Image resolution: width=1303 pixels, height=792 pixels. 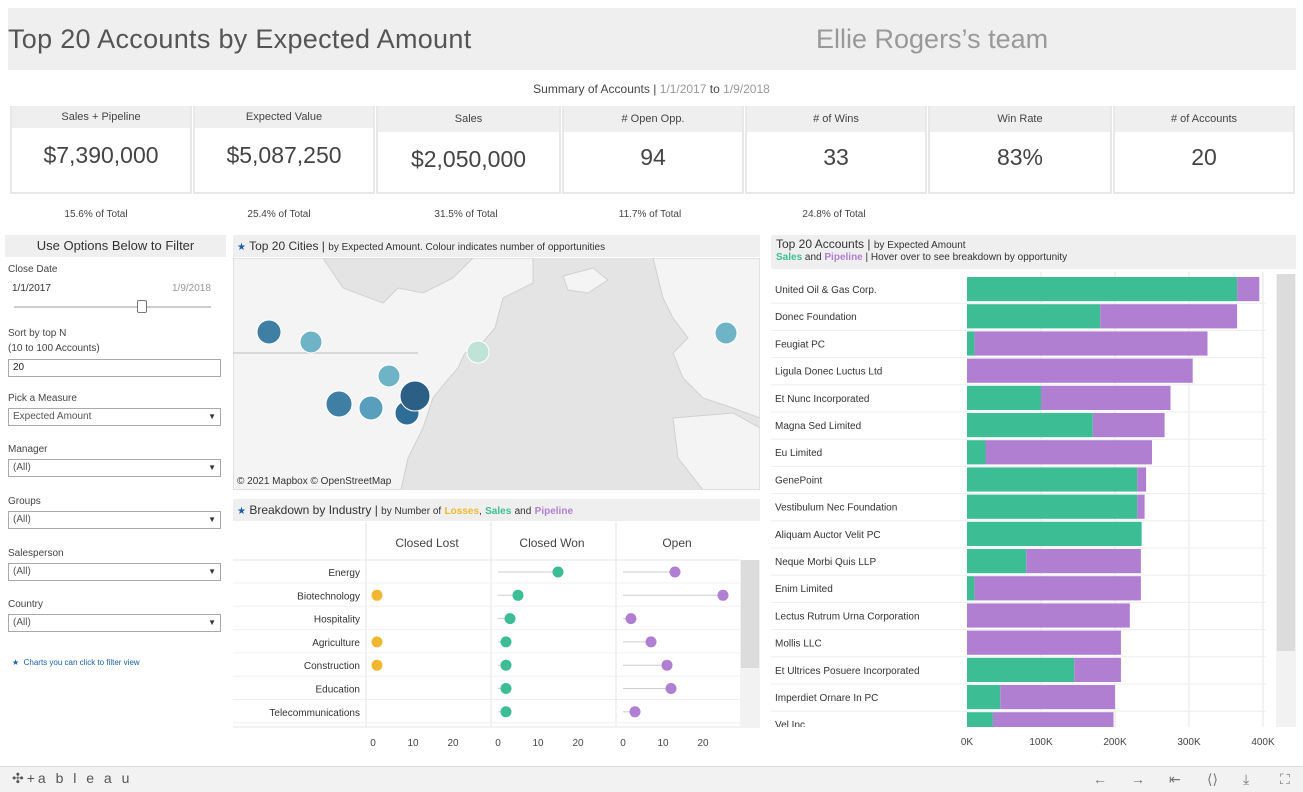 What do you see at coordinates (72, 778) in the screenshot?
I see `tableau-logo: ✣+a b l e a u` at bounding box center [72, 778].